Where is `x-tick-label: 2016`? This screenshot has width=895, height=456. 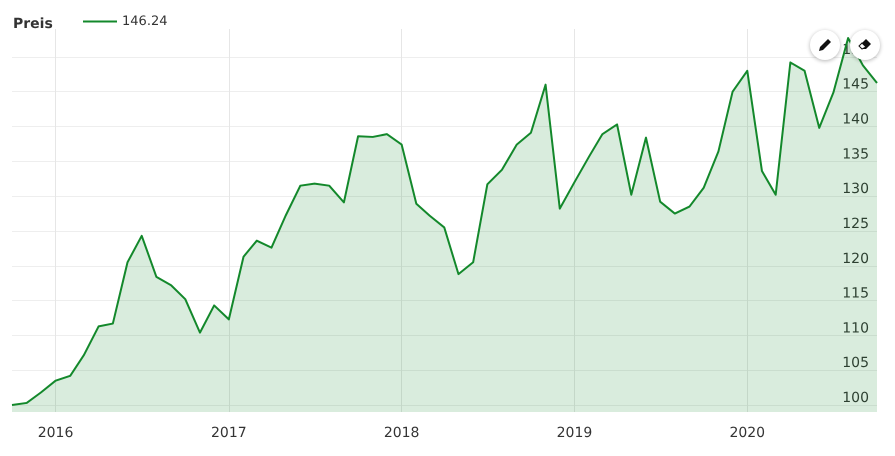
x-tick-label: 2016 is located at coordinates (56, 433).